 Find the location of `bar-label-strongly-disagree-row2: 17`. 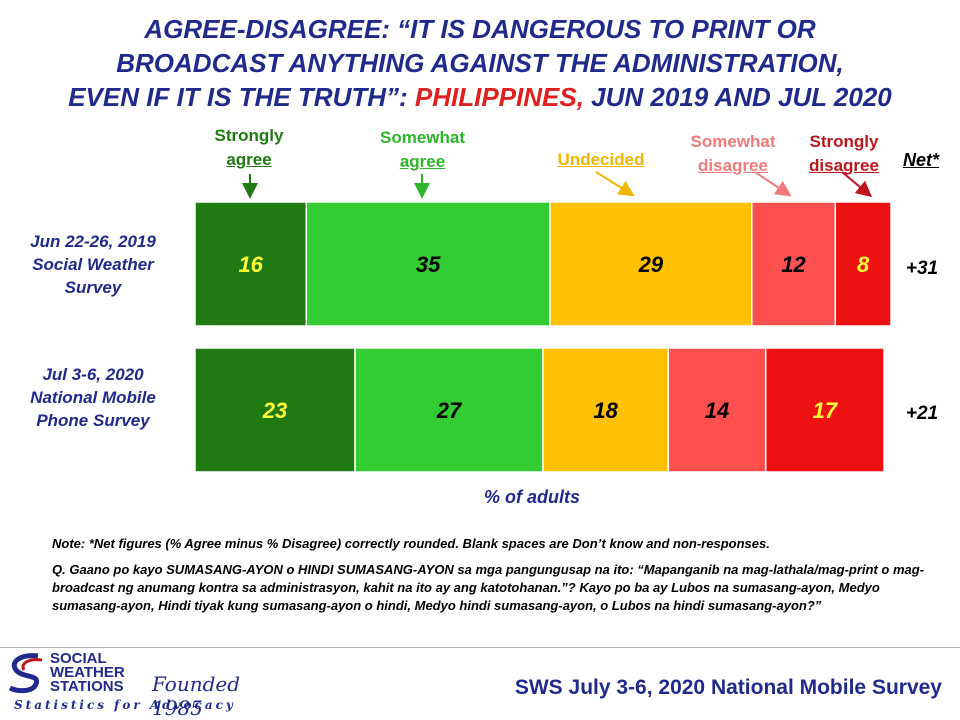

bar-label-strongly-disagree-row2: 17 is located at coordinates (826, 410).